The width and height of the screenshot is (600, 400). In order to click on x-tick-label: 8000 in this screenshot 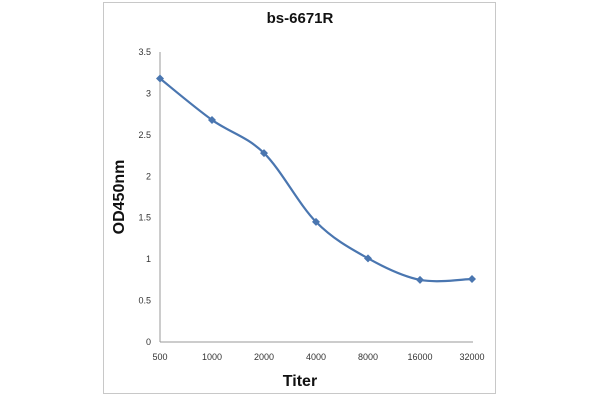, I will do `click(368, 357)`.